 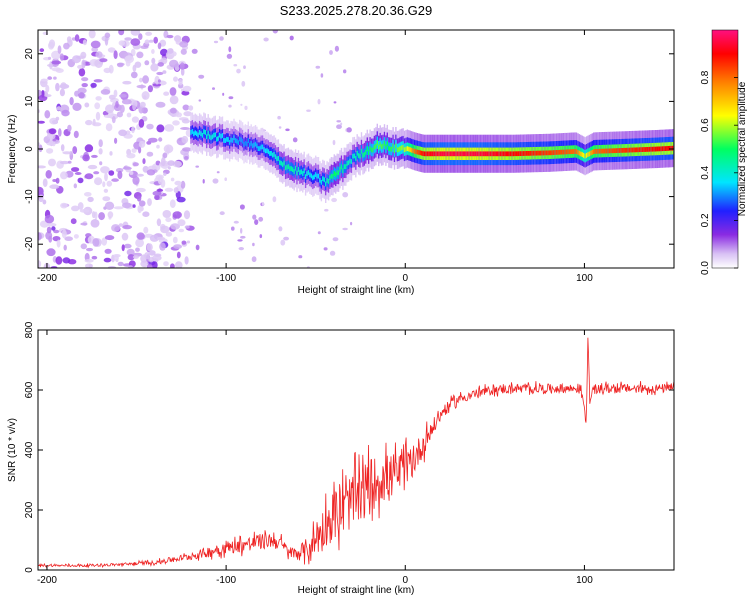 What do you see at coordinates (29, 389) in the screenshot?
I see `y-tick-label: 600` at bounding box center [29, 389].